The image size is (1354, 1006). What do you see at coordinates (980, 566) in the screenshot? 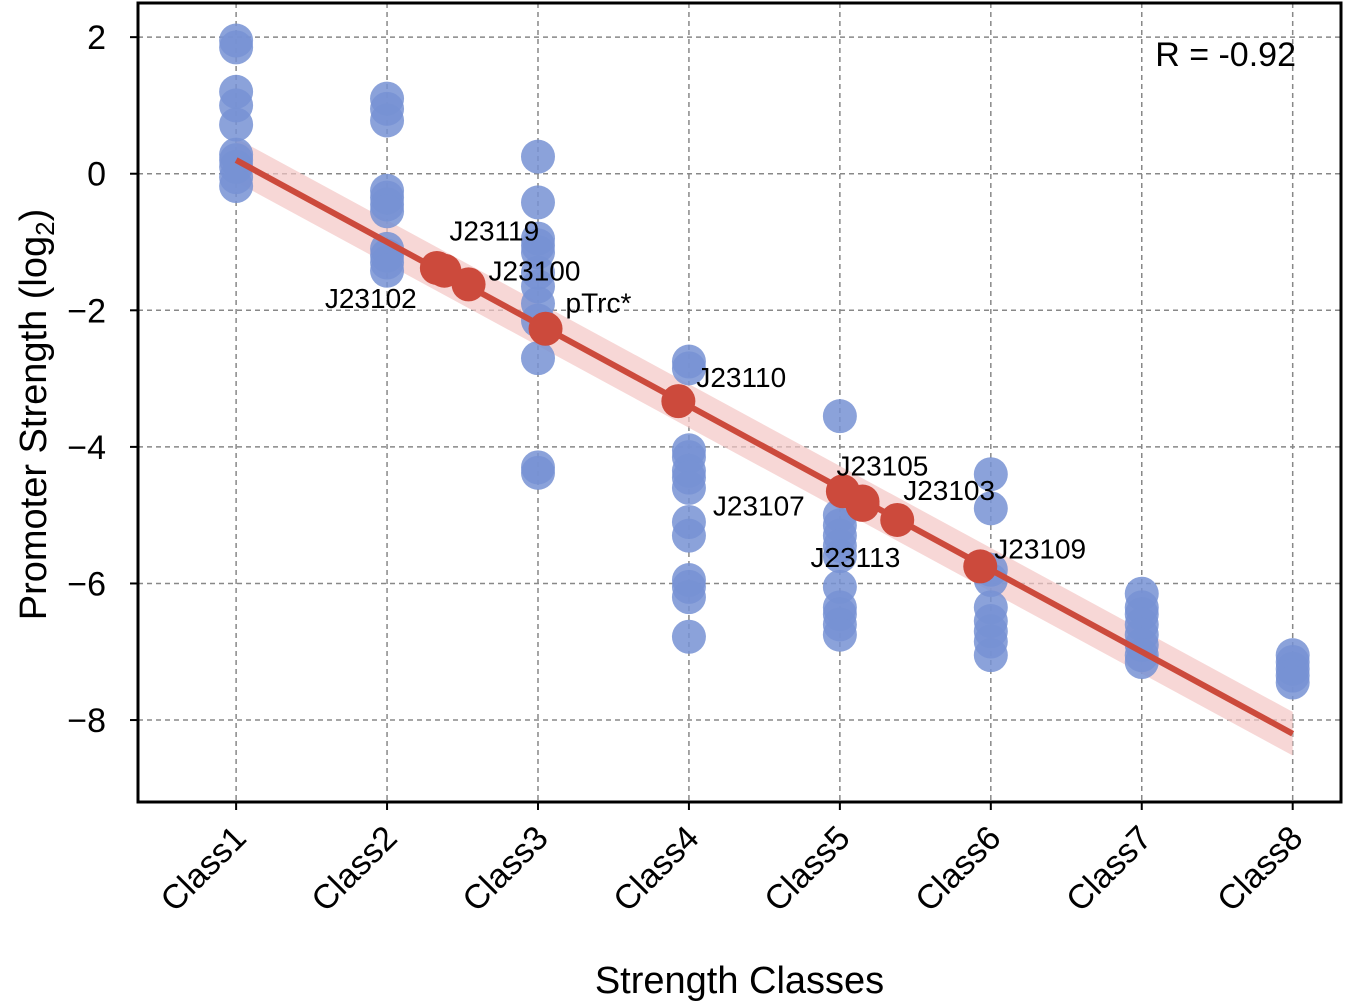
I see `labeled-point-j23109` at bounding box center [980, 566].